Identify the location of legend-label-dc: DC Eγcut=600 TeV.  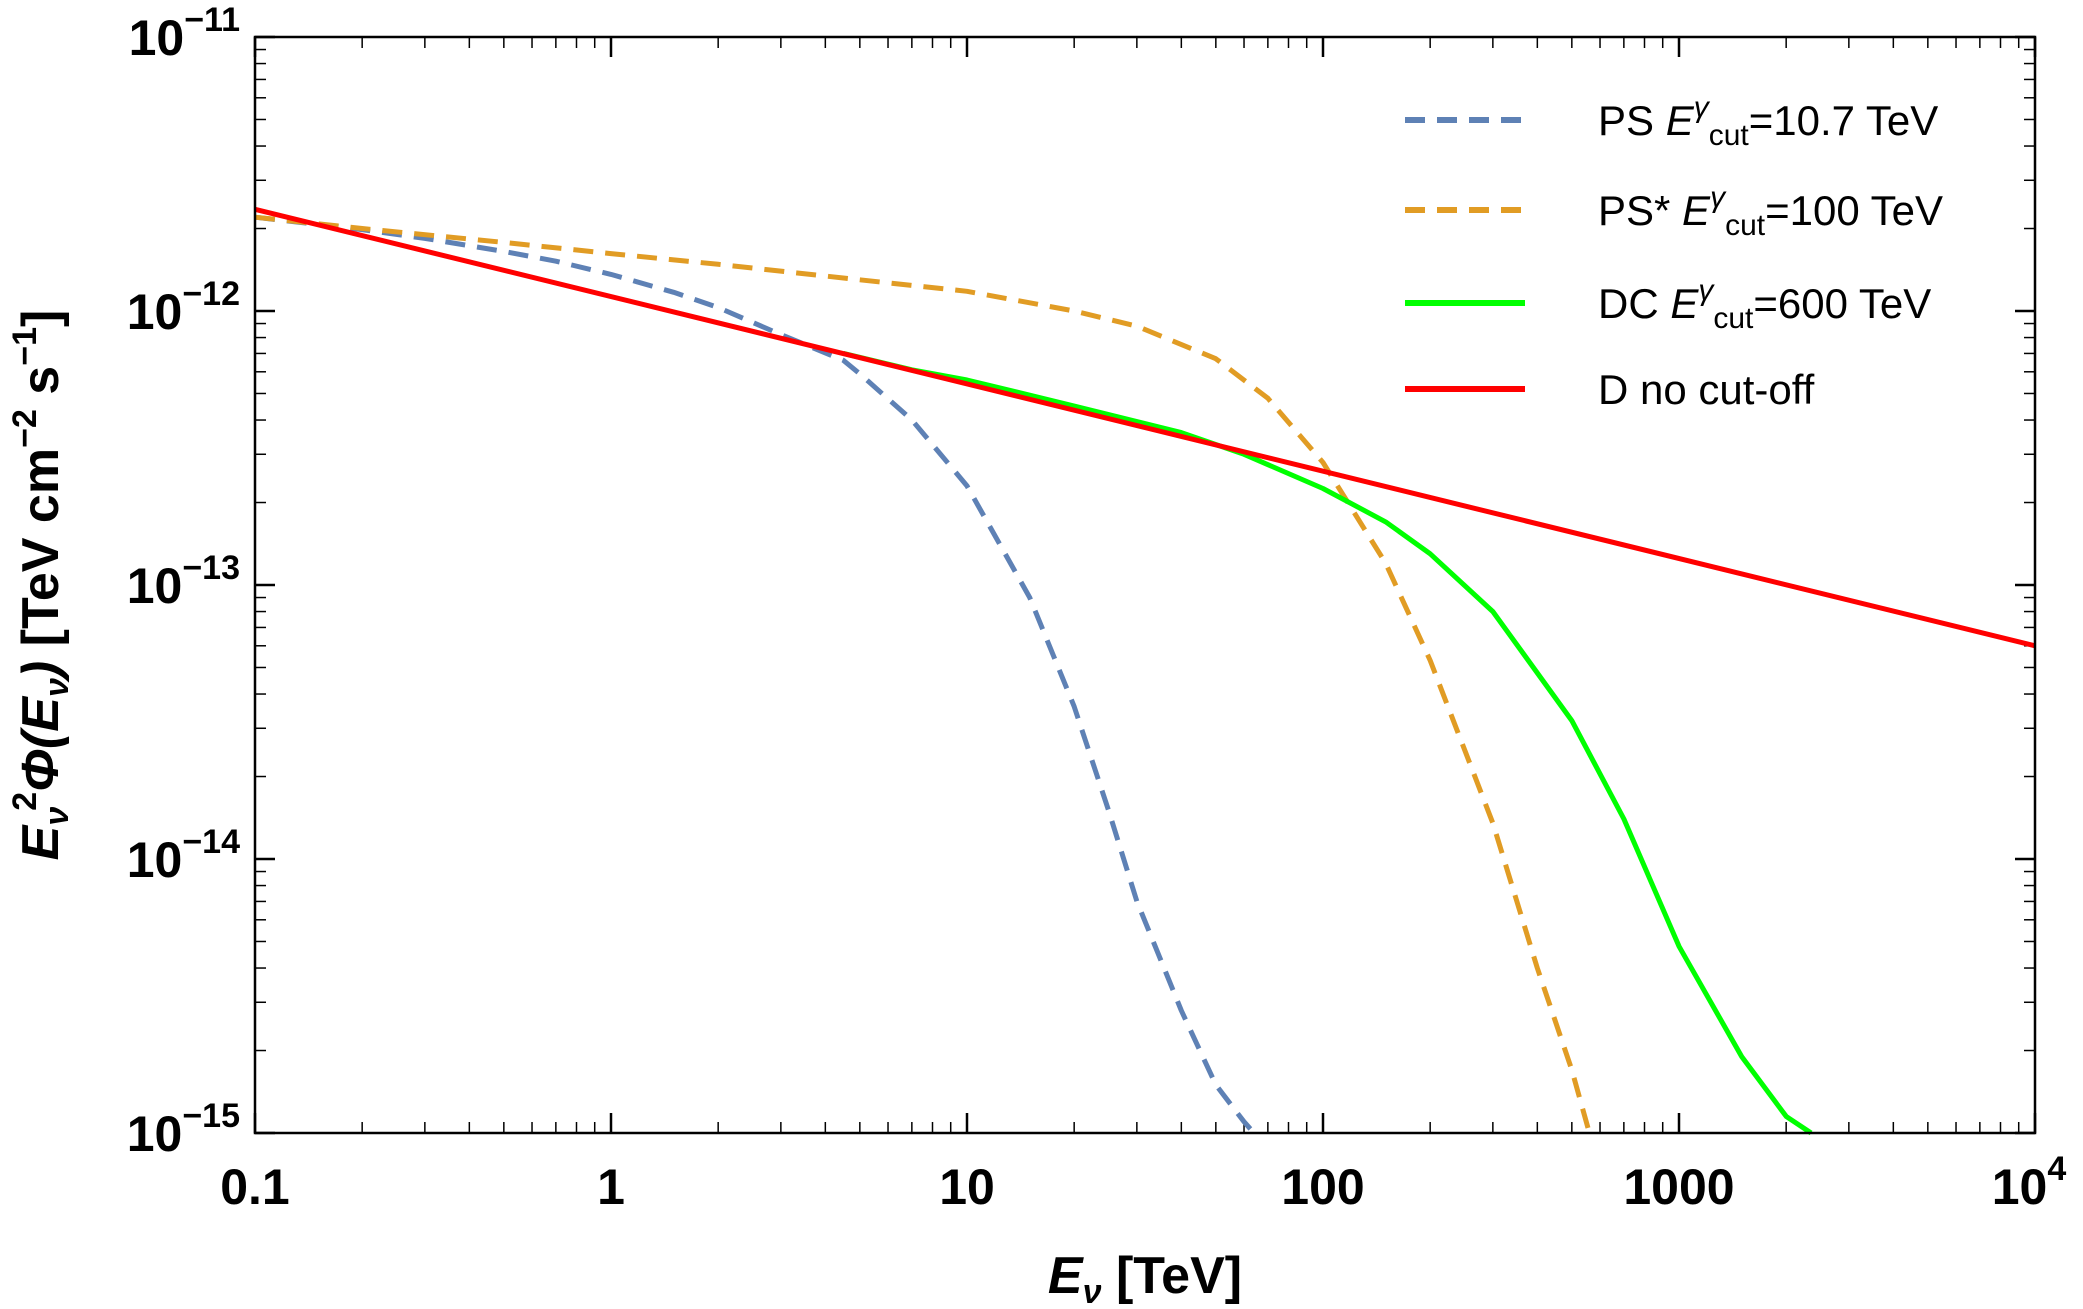
(1764, 304).